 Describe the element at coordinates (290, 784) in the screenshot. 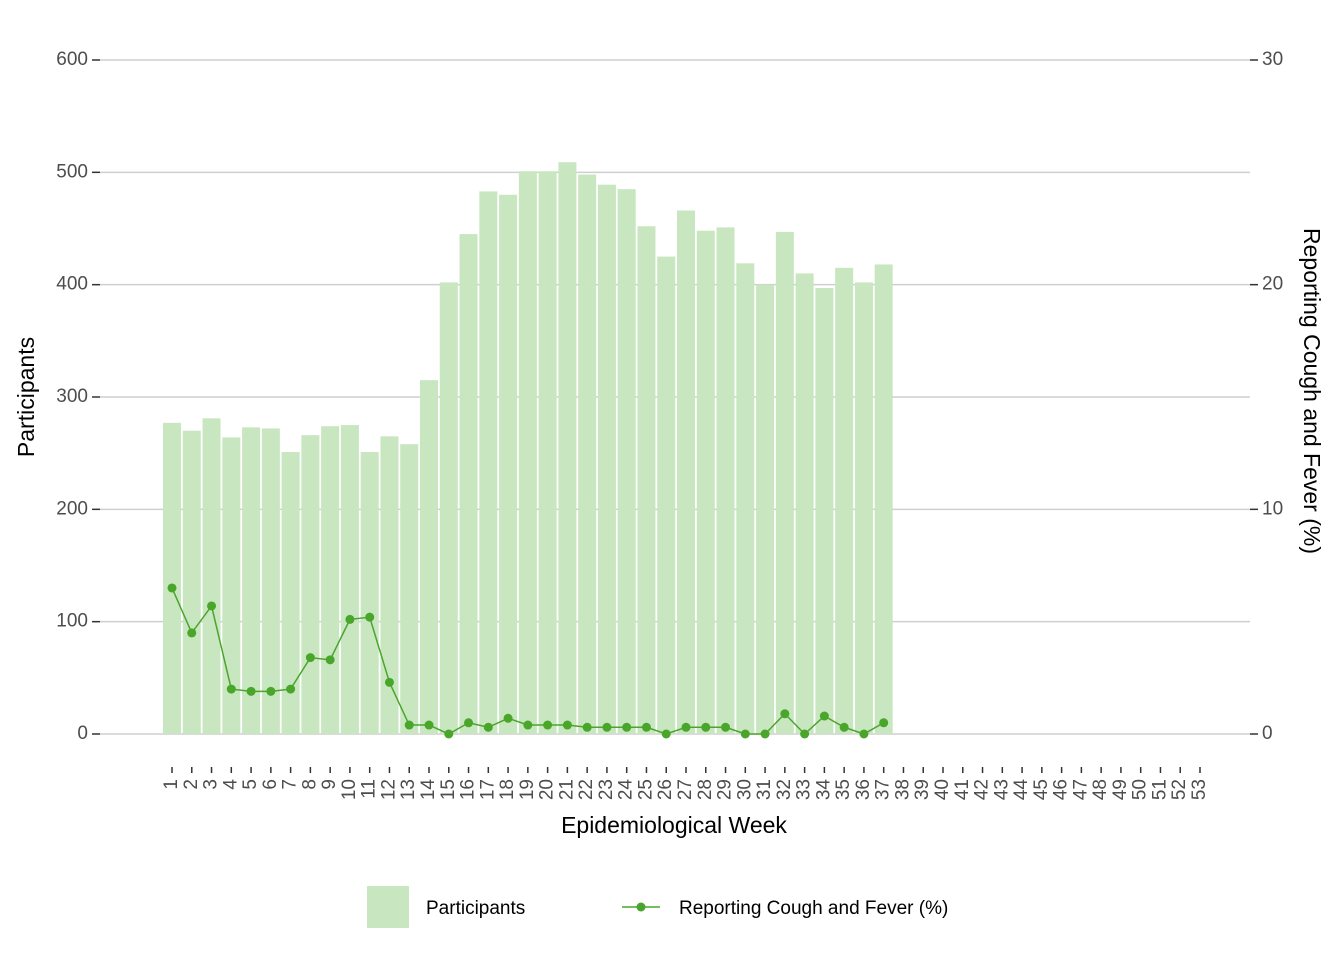

I see `x-tick-label: 7` at that location.